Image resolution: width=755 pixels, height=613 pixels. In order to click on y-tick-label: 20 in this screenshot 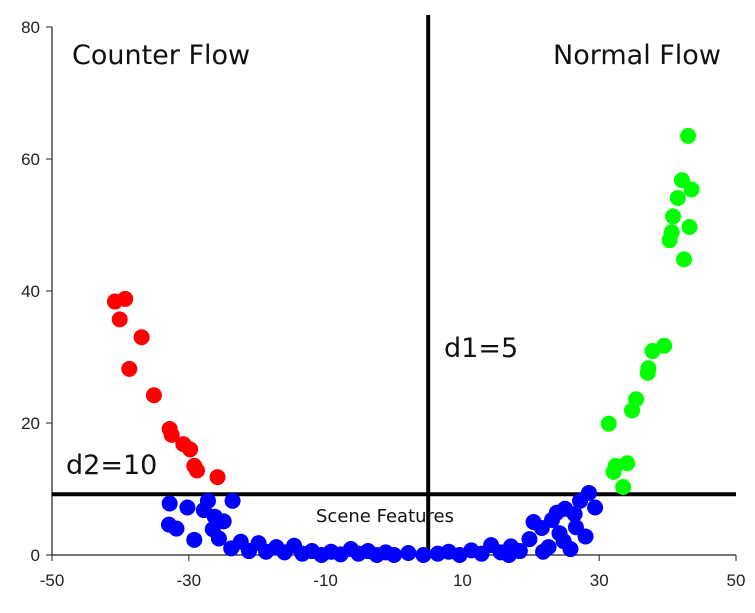, I will do `click(30, 423)`.